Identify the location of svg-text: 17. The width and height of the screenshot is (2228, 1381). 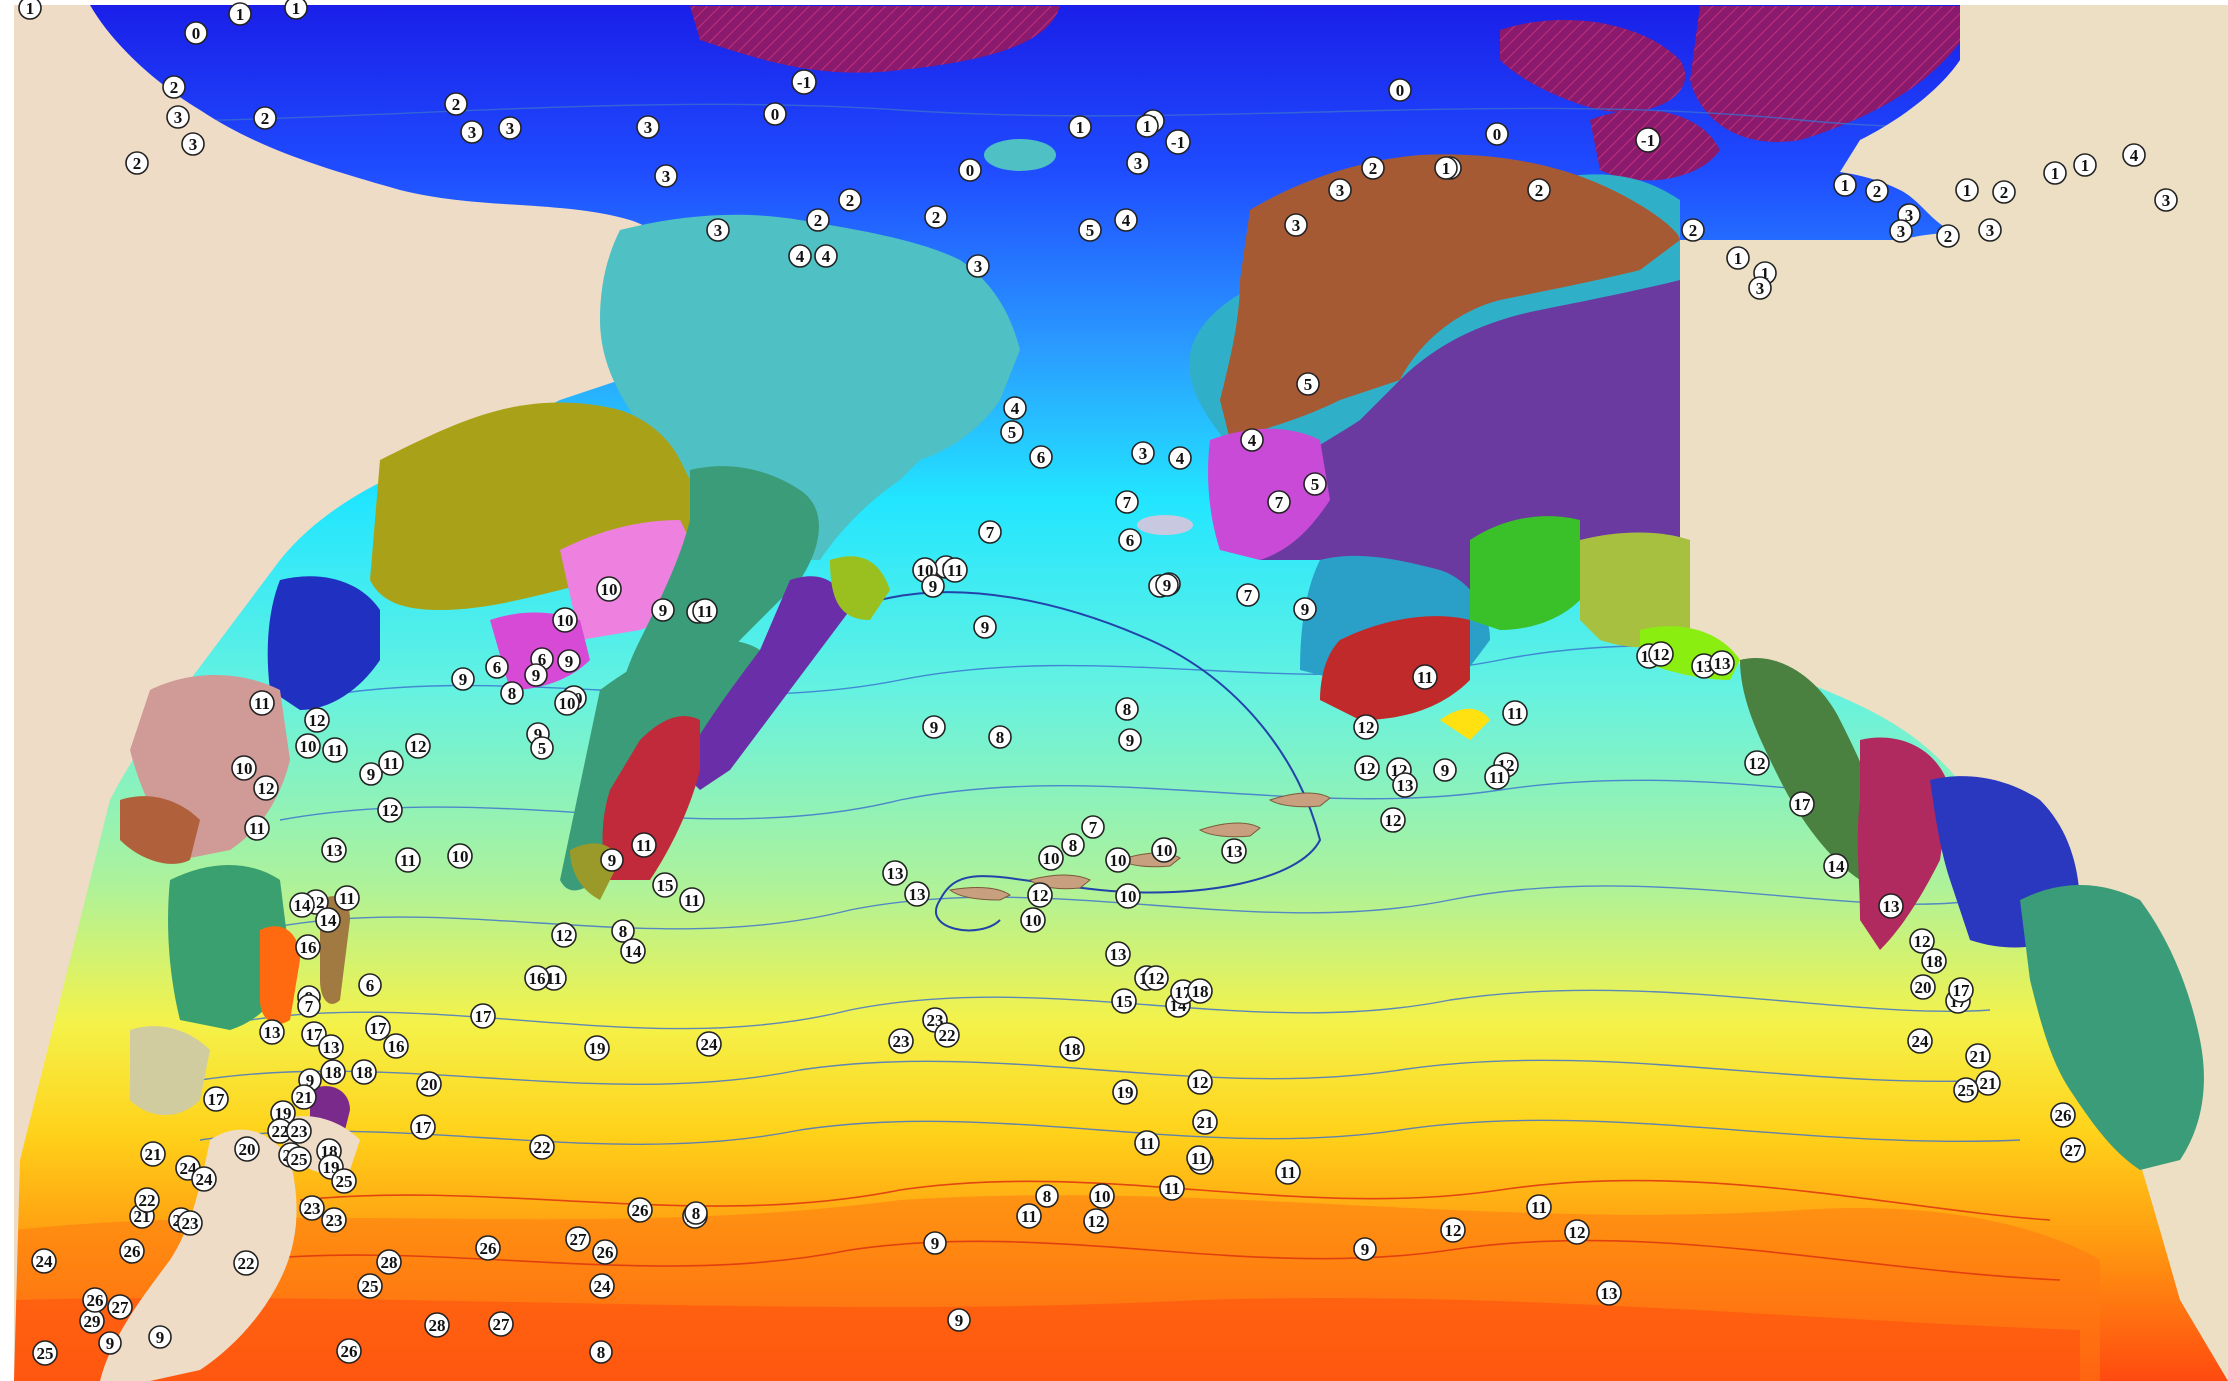
(484, 1016).